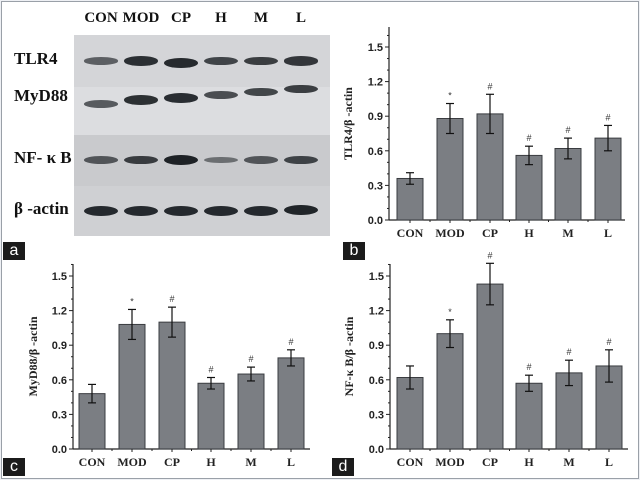 The image size is (640, 480). Describe the element at coordinates (221, 18) in the screenshot. I see `blot-lane-label: H` at that location.